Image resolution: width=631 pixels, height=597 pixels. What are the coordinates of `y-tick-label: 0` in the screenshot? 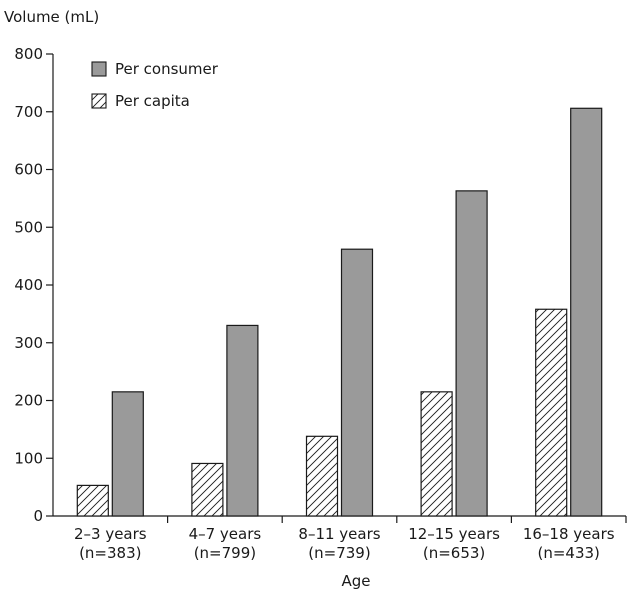 It's located at (38, 516).